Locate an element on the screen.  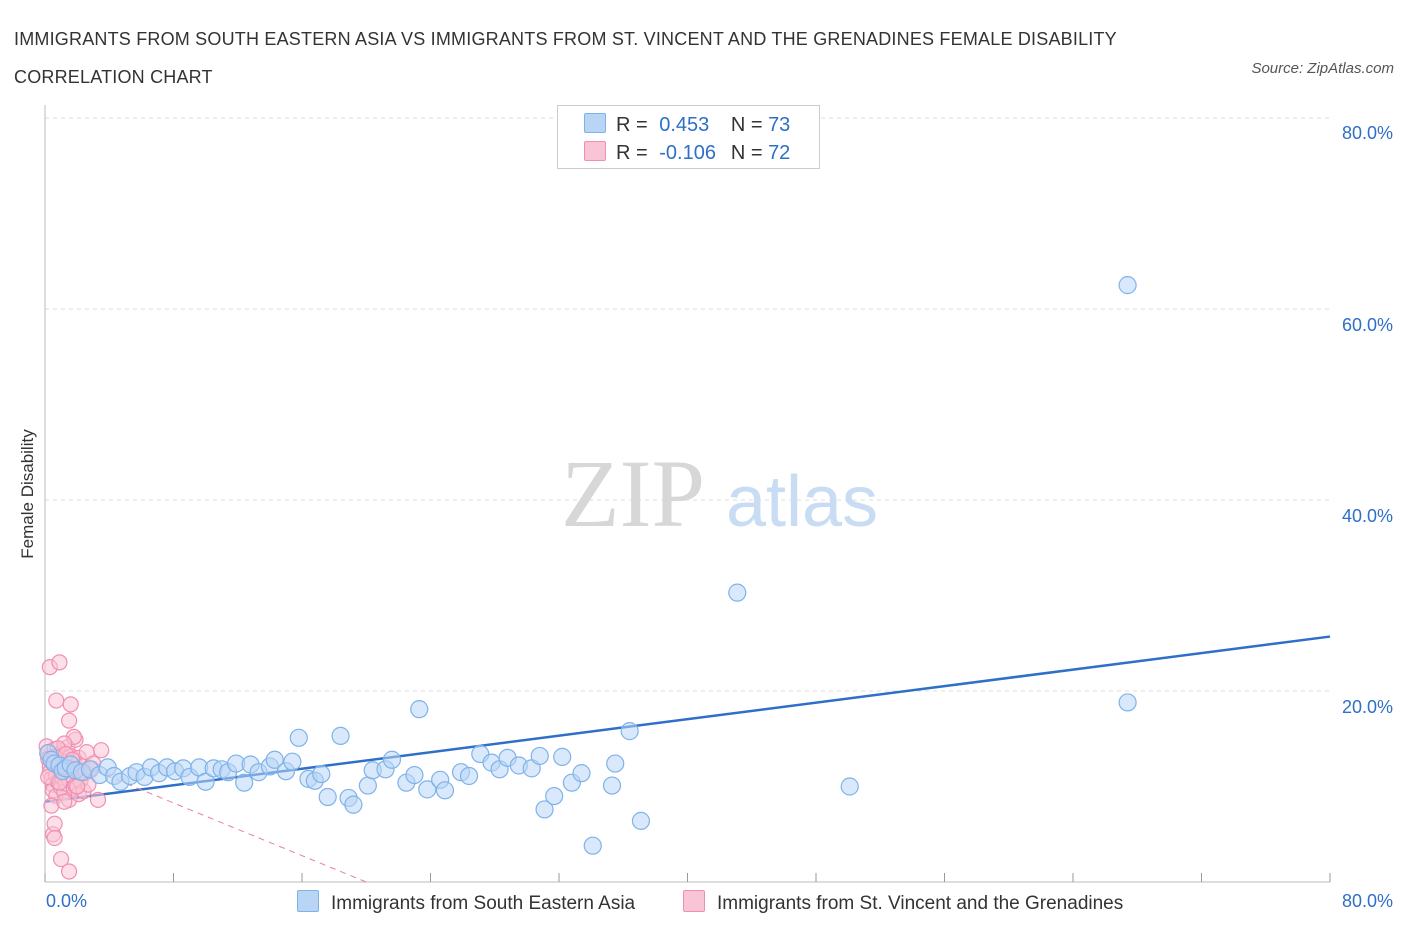
y-tick-label: 60.0% is located at coordinates (1367, 325).